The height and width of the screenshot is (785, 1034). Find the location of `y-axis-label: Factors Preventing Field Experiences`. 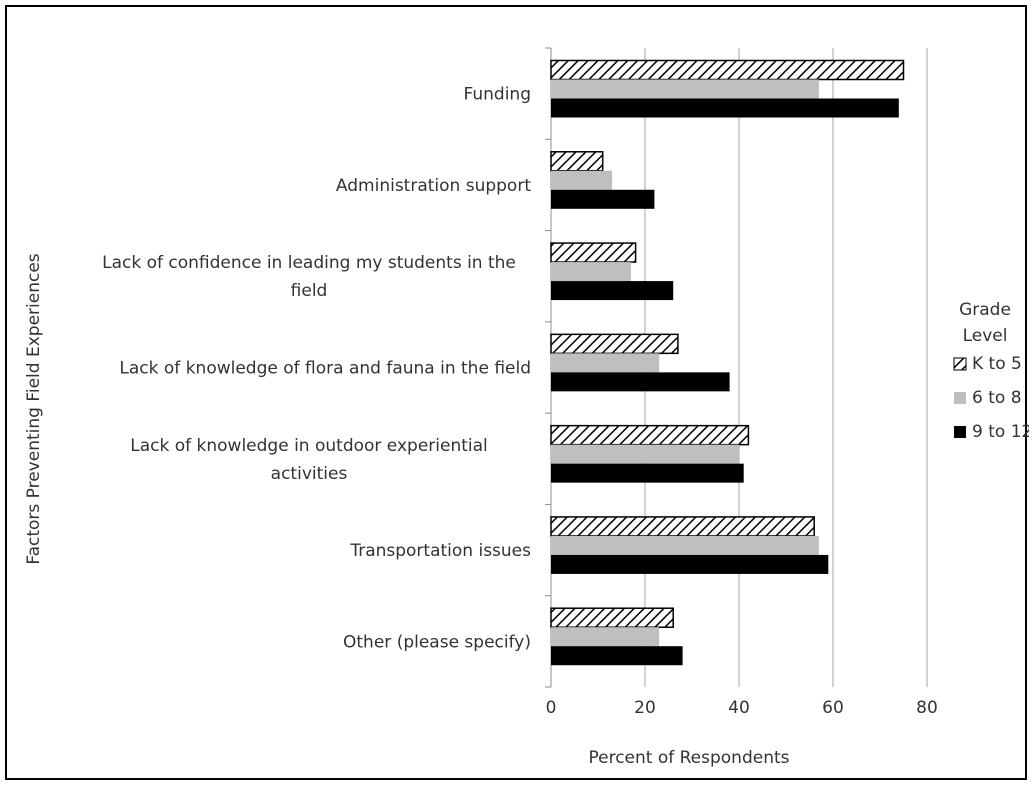

y-axis-label: Factors Preventing Field Experiences is located at coordinates (34, 408).